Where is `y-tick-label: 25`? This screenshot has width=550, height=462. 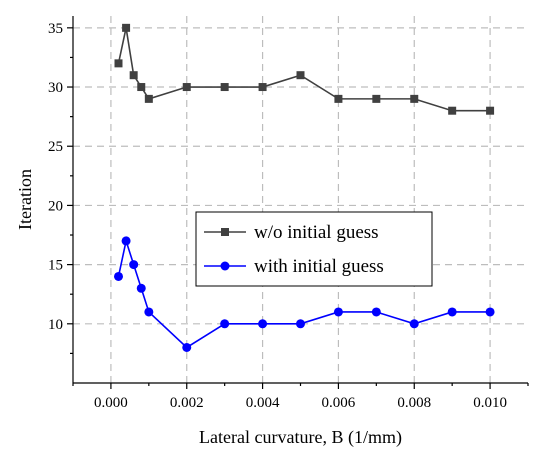
y-tick-label: 25 is located at coordinates (55, 147).